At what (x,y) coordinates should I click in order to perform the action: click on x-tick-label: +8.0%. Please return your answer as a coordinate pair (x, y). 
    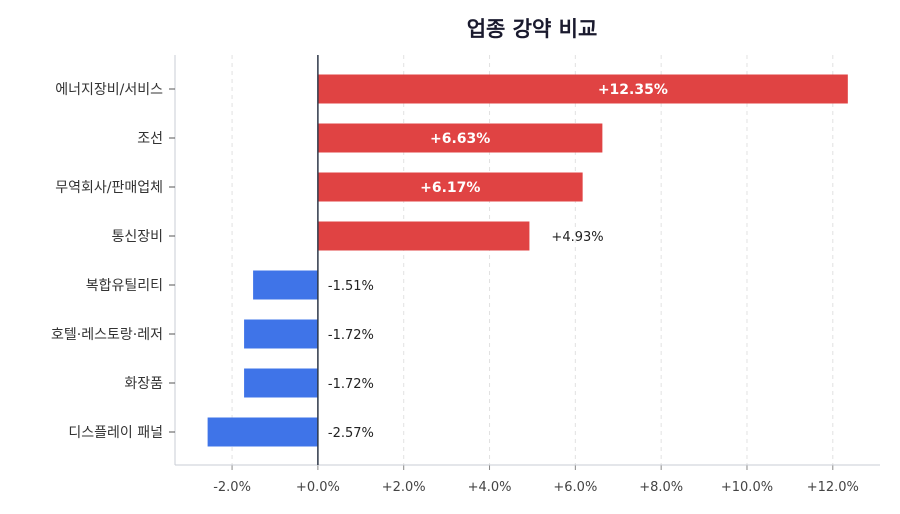
    Looking at the image, I should click on (661, 487).